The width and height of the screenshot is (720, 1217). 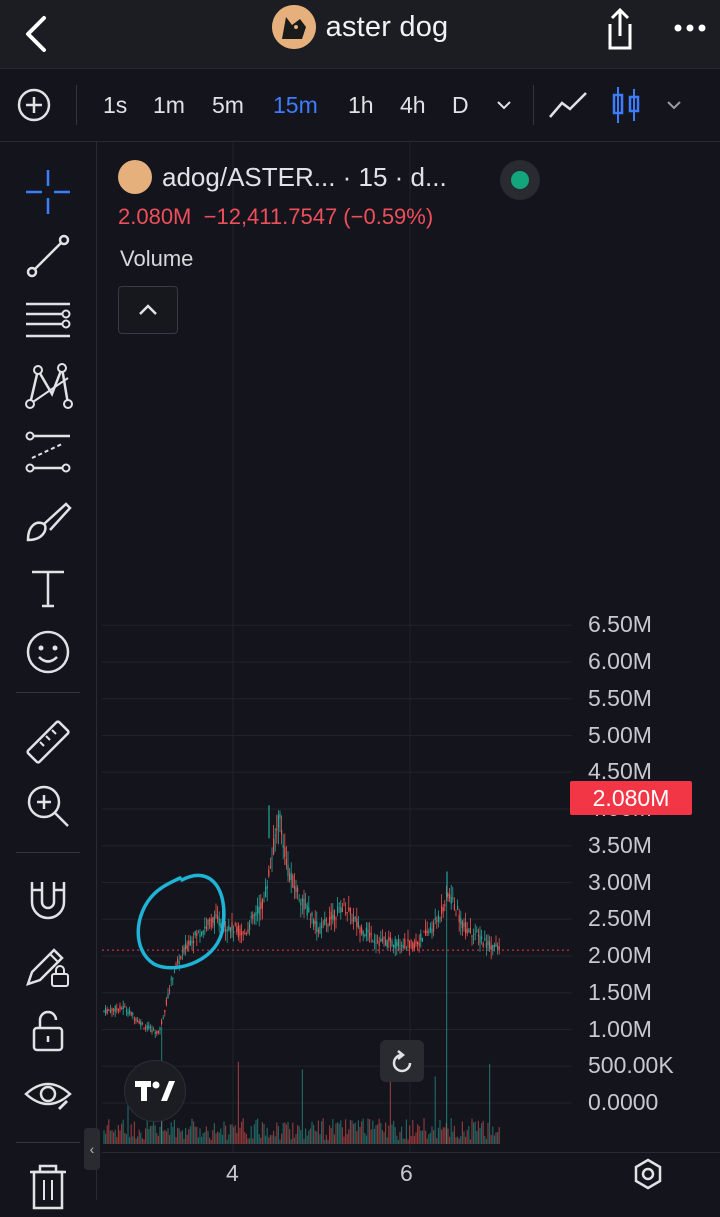 I want to click on interval-1h: 1h, so click(x=361, y=104).